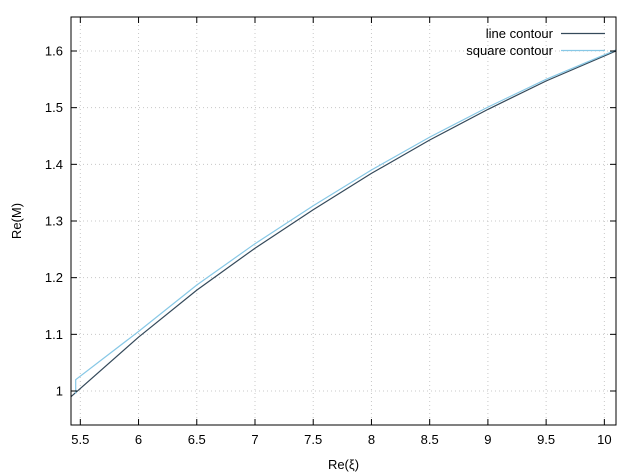 The height and width of the screenshot is (476, 640). What do you see at coordinates (54, 51) in the screenshot?
I see `y-tick-label: 1.6` at bounding box center [54, 51].